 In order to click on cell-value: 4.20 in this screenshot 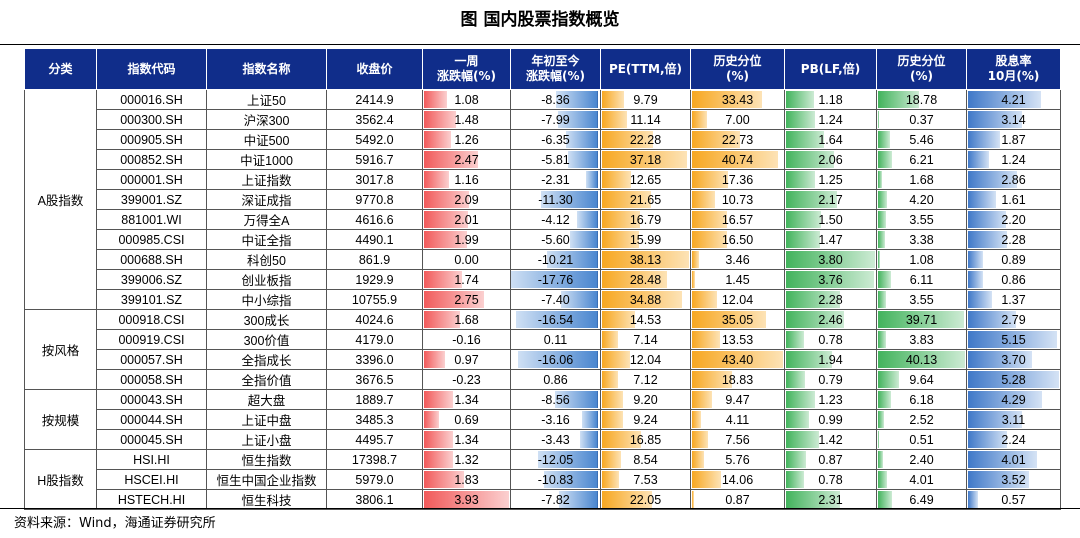, I will do `click(921, 199)`.